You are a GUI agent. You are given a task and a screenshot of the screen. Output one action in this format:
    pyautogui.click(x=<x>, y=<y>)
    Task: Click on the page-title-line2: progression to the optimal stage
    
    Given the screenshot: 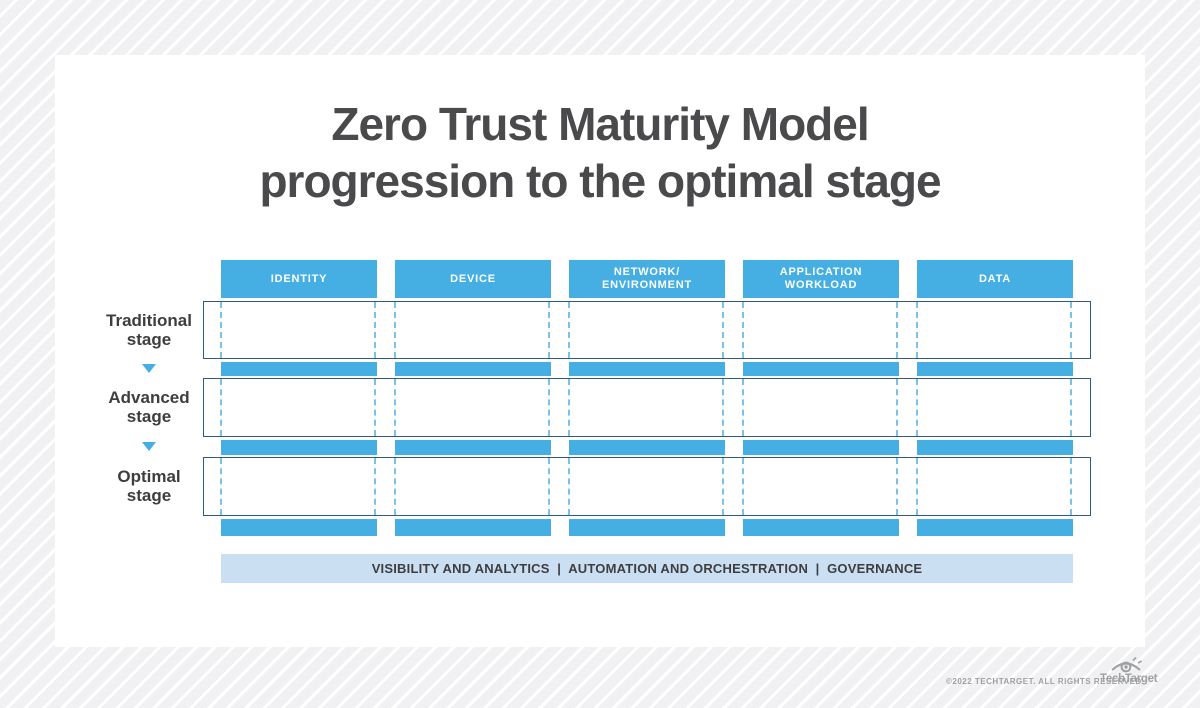 What is the action you would take?
    pyautogui.click(x=600, y=181)
    